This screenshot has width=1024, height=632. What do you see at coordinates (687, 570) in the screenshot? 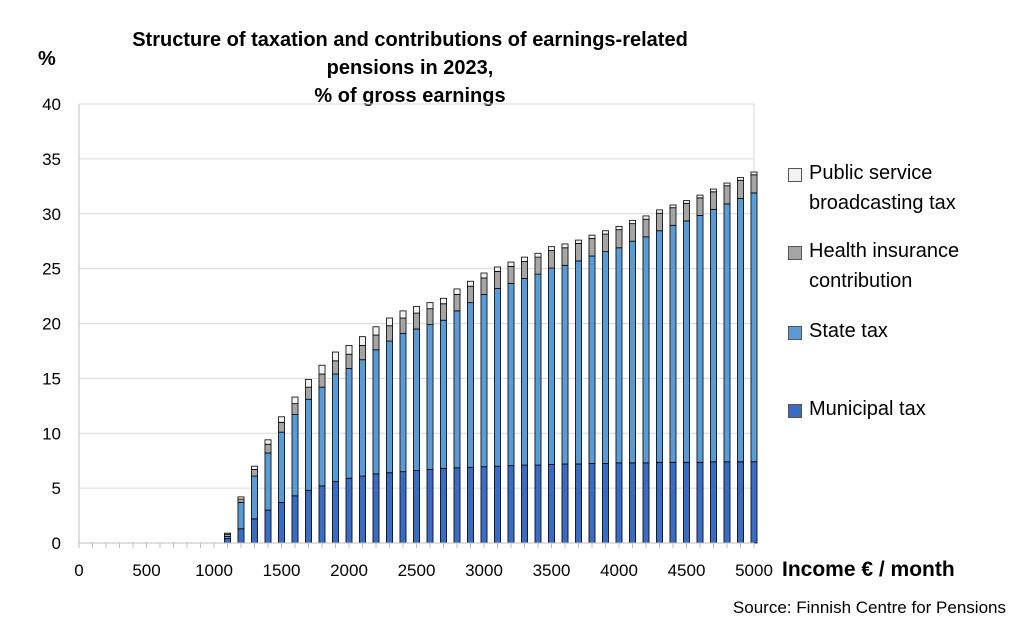
I see `x-tick-label: 4500` at bounding box center [687, 570].